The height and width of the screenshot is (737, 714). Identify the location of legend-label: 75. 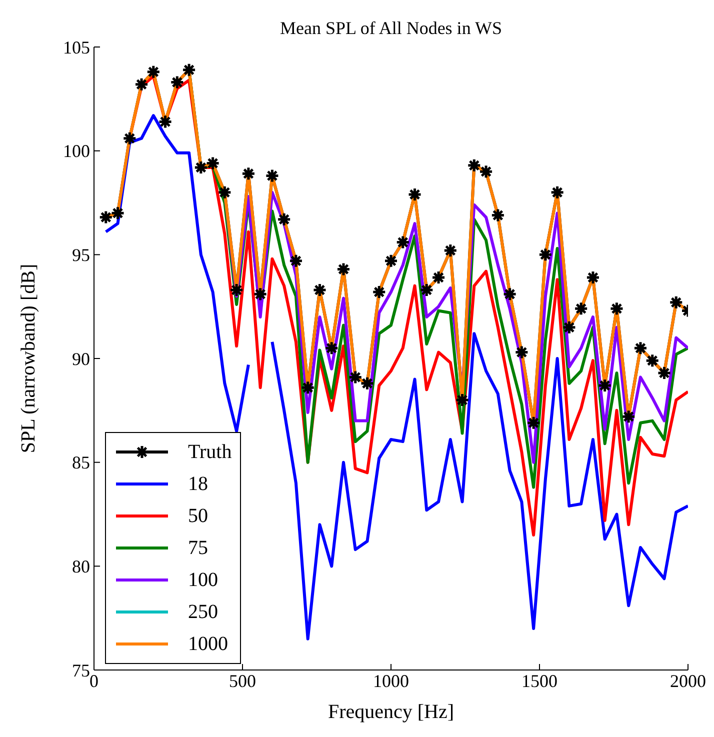
(198, 548).